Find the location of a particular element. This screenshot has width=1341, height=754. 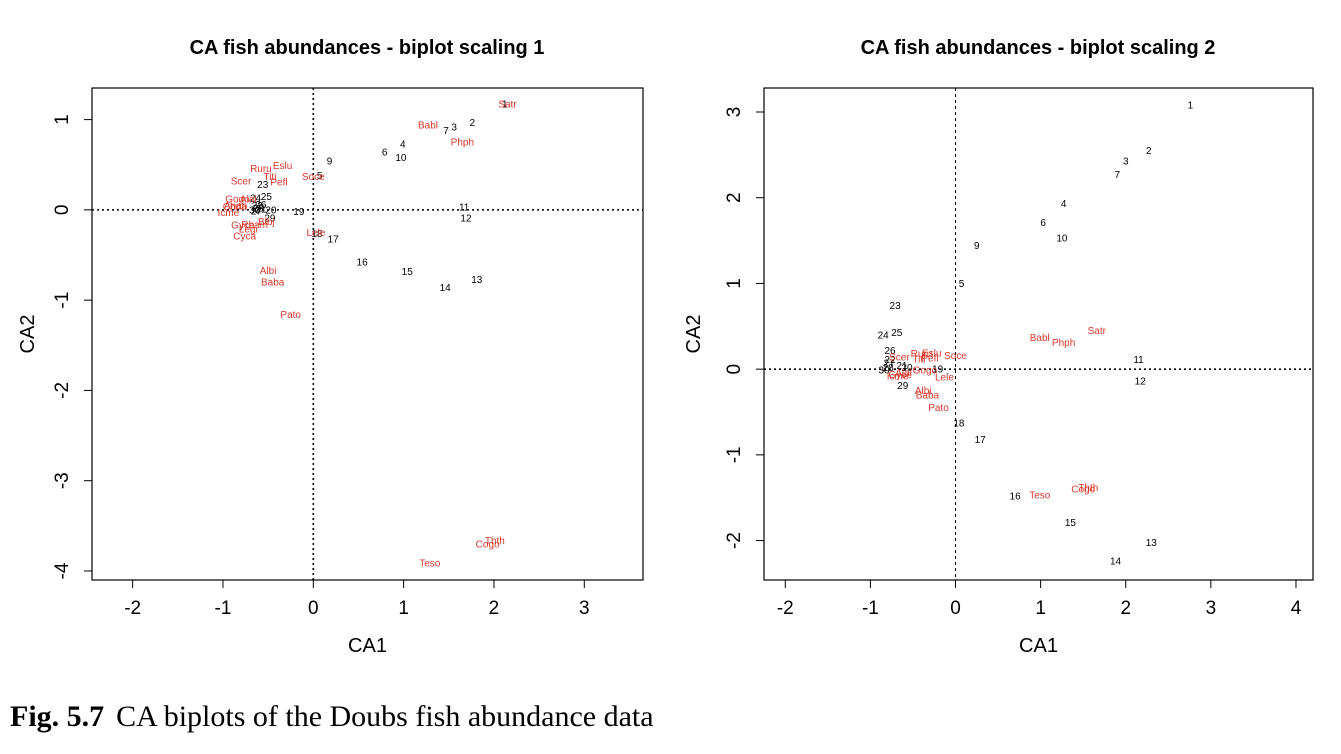

species-label: Icme is located at coordinates (898, 377).